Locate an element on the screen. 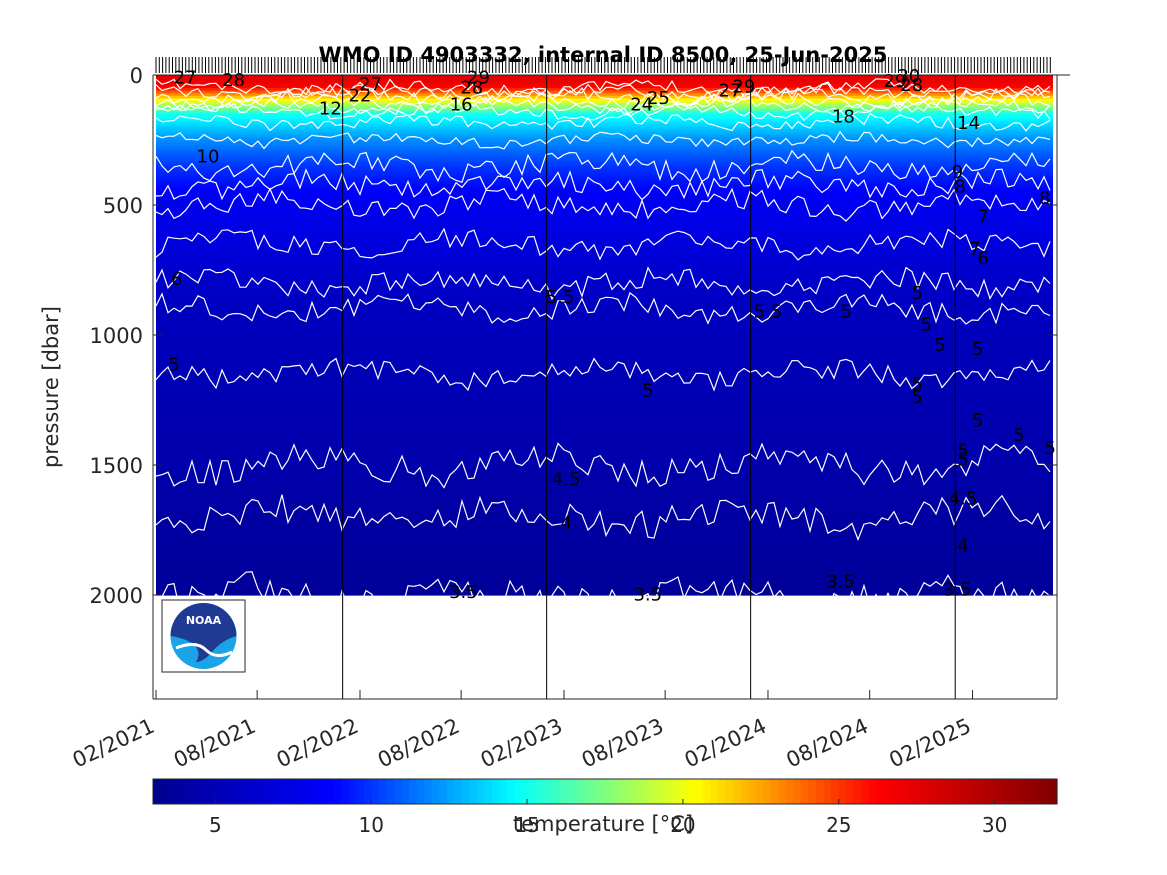 This screenshot has height=875, width=1167. profile-tick-marks is located at coordinates (603, 65).